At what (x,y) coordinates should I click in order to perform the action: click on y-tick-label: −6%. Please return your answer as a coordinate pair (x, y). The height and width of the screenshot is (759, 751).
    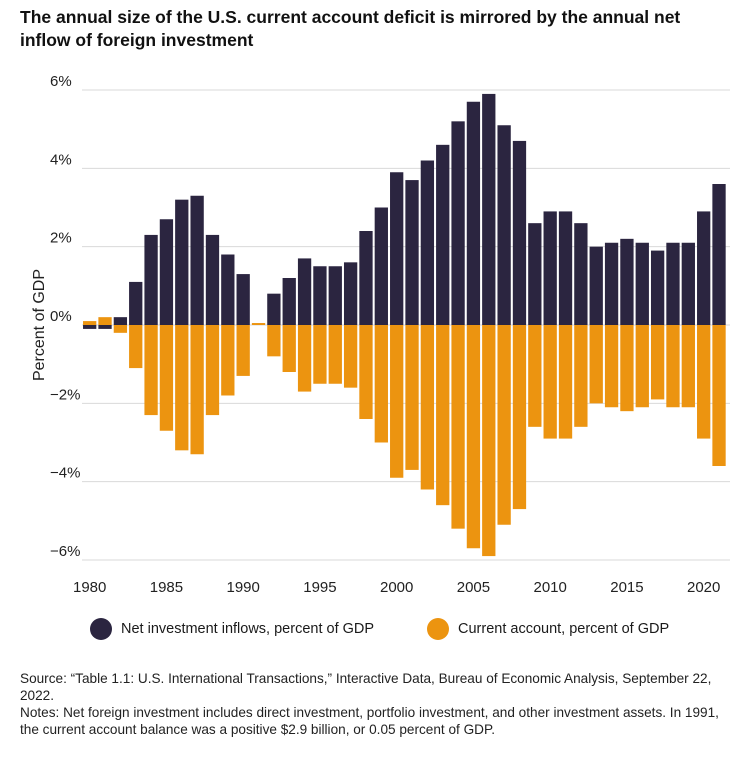
    Looking at the image, I should click on (65, 551).